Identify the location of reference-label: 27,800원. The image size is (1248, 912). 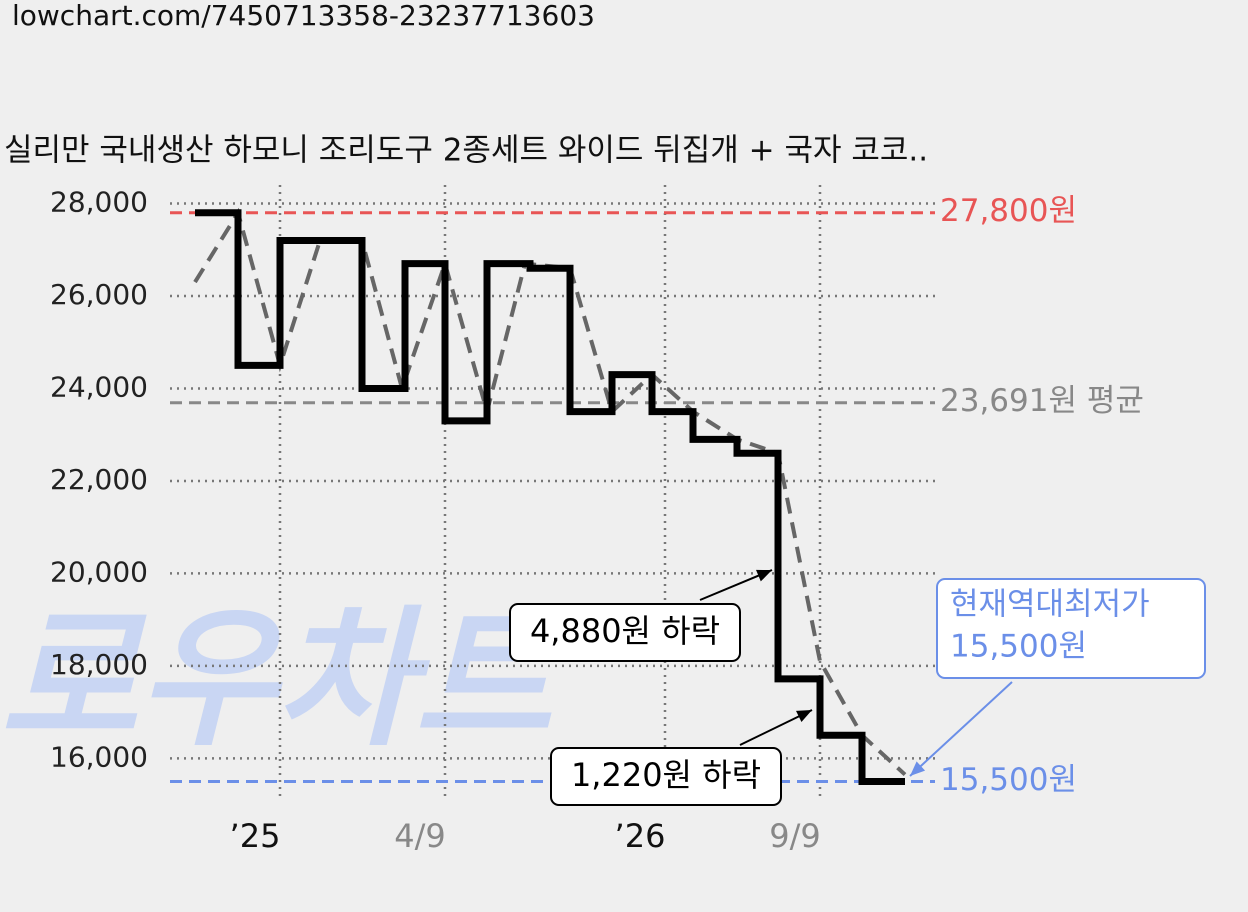
(1008, 211).